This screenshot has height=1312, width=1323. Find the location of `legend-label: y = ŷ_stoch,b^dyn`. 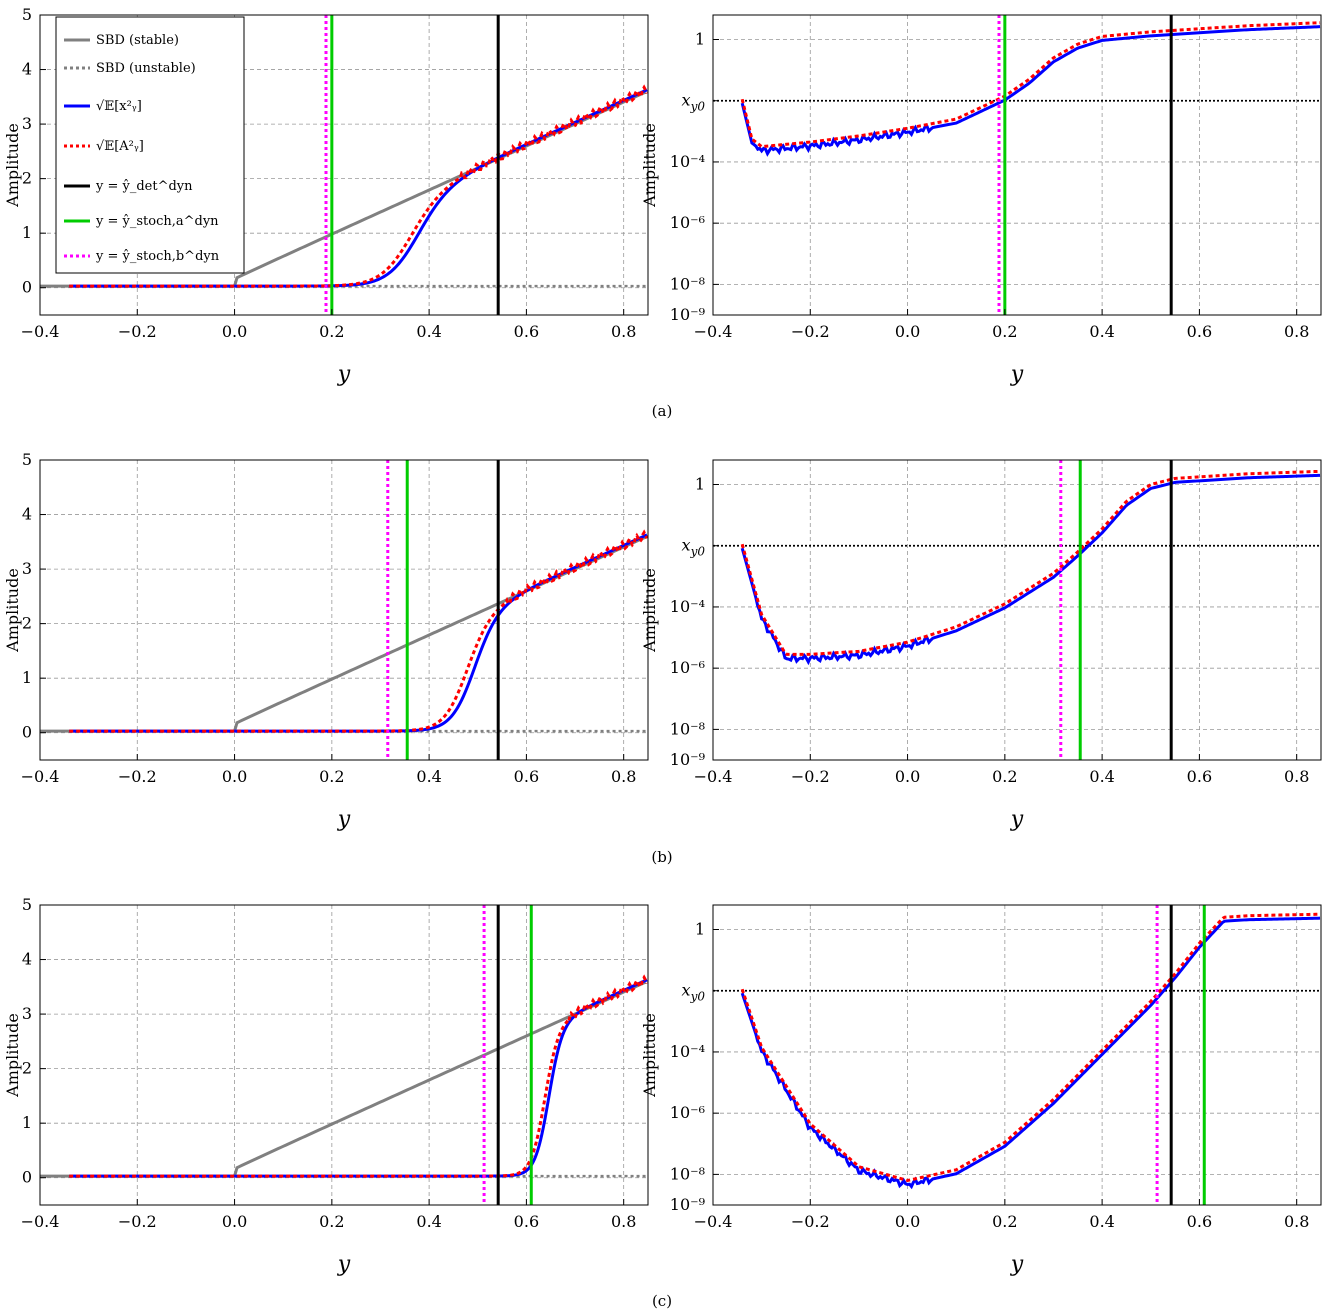

legend-label: y = ŷ_stoch,b^dyn is located at coordinates (157, 256).